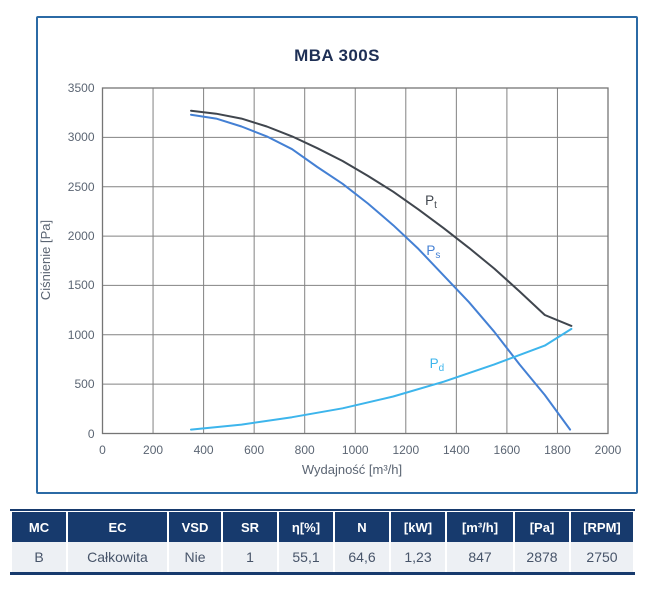 The image size is (656, 600). Describe the element at coordinates (542, 527) in the screenshot. I see `table-header-cell: [Pa]` at that location.